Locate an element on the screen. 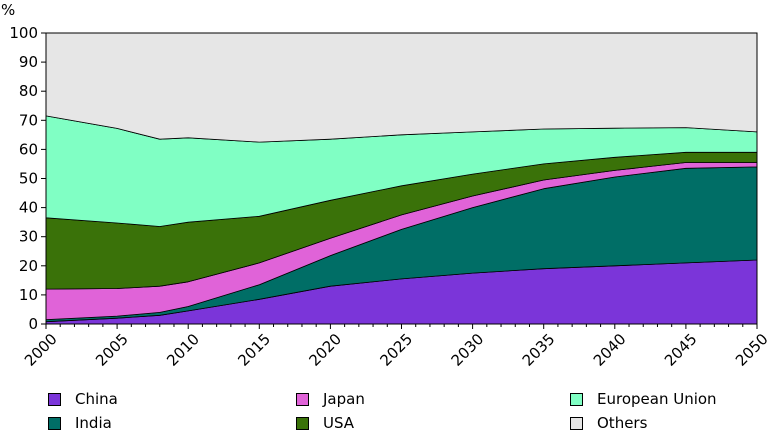  legend-item-japan: Japan is located at coordinates (330, 399).